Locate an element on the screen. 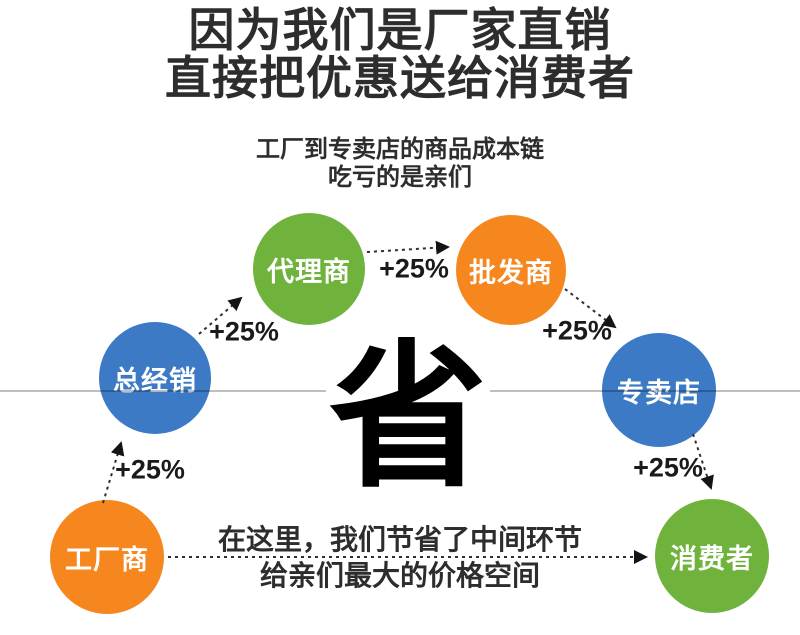 The width and height of the screenshot is (800, 635). node-specialty-store-label: 专卖店 is located at coordinates (659, 392).